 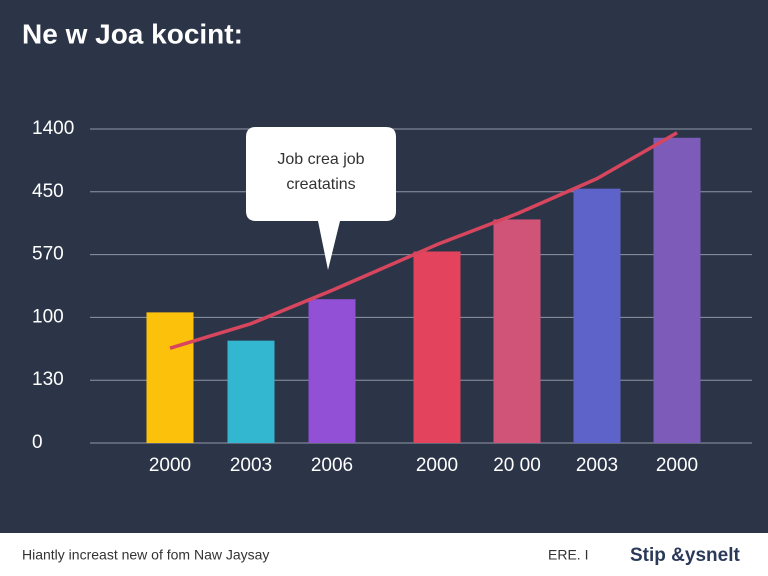 I want to click on y-tick-label: 100, so click(x=48, y=316).